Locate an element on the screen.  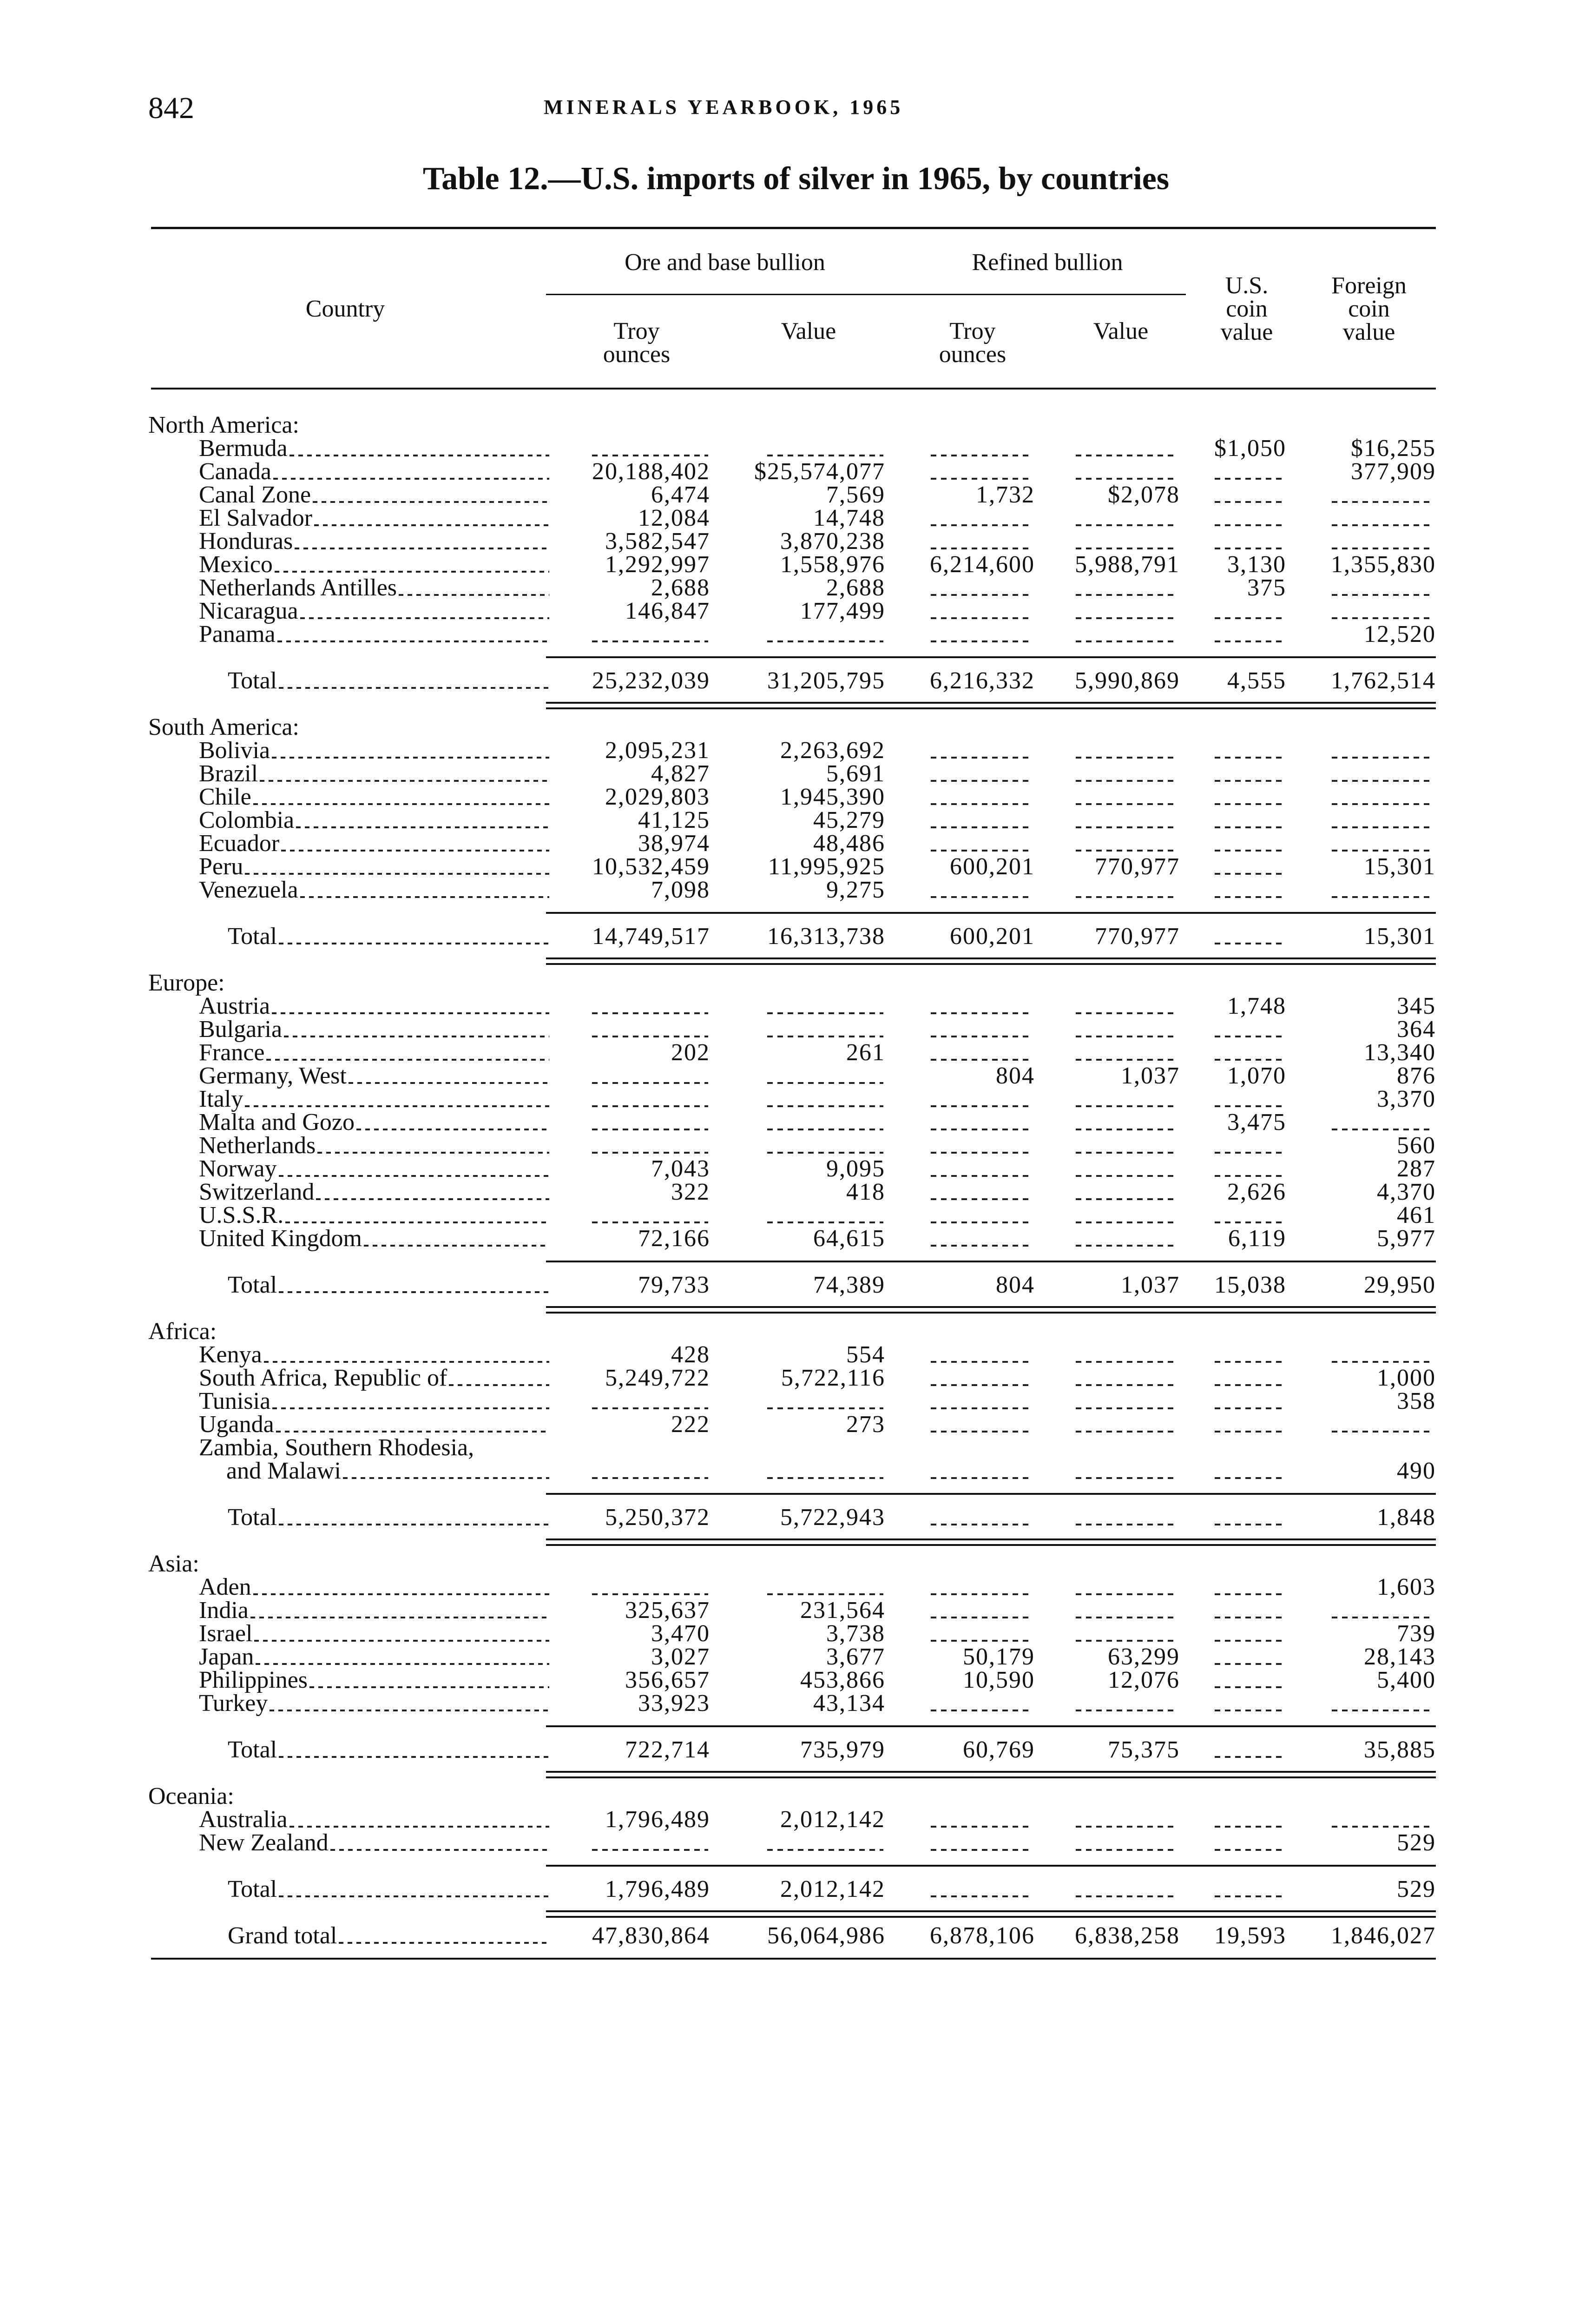
cell-value: 1,558,976 is located at coordinates (832, 564).